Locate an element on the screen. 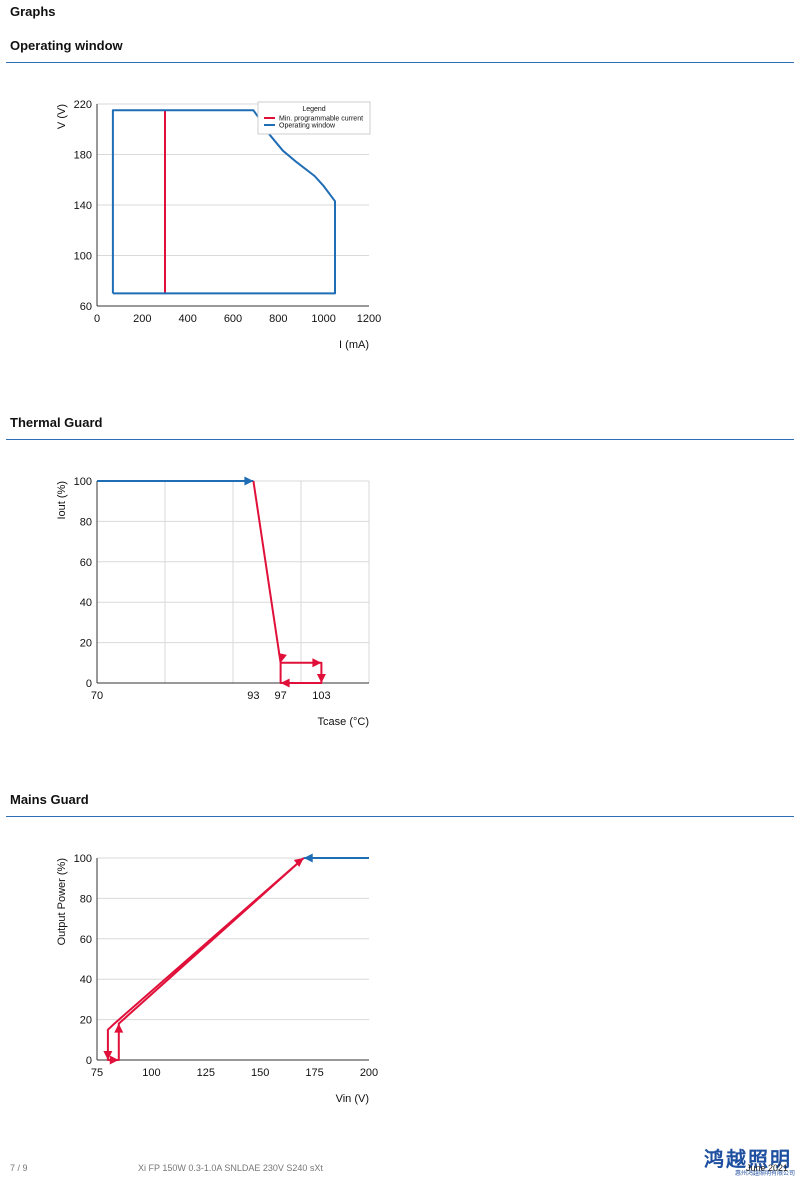  x-tick-label: 150 is located at coordinates (260, 1073).